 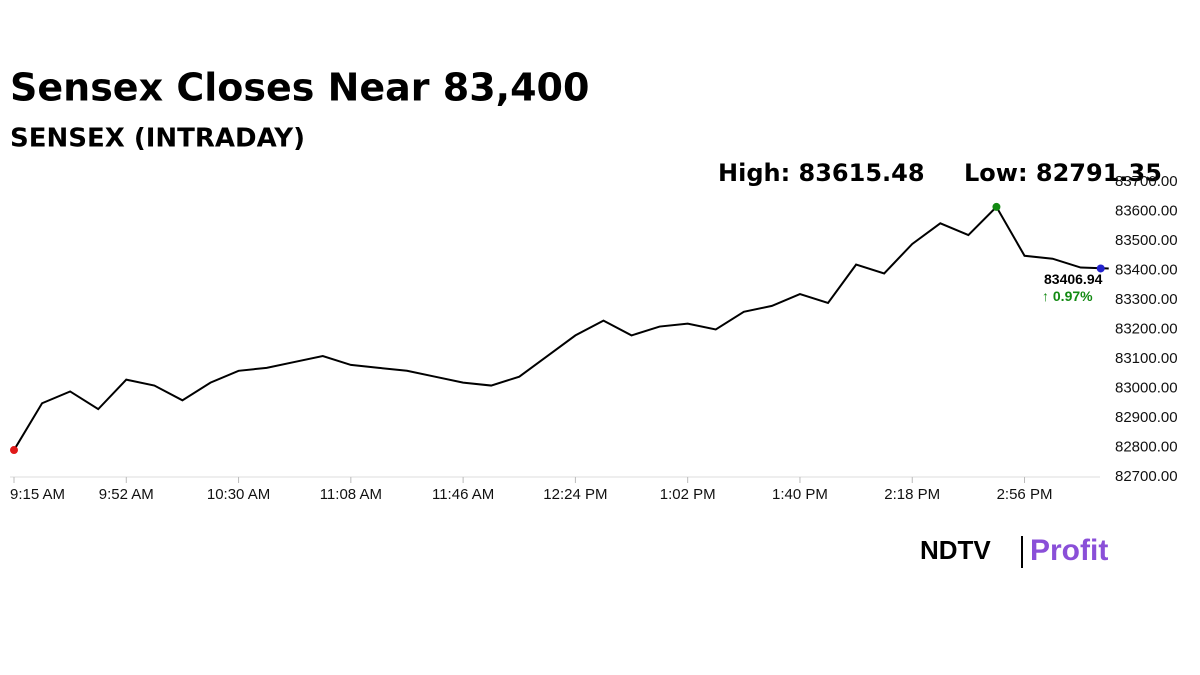 I want to click on high-marker, so click(x=996, y=206).